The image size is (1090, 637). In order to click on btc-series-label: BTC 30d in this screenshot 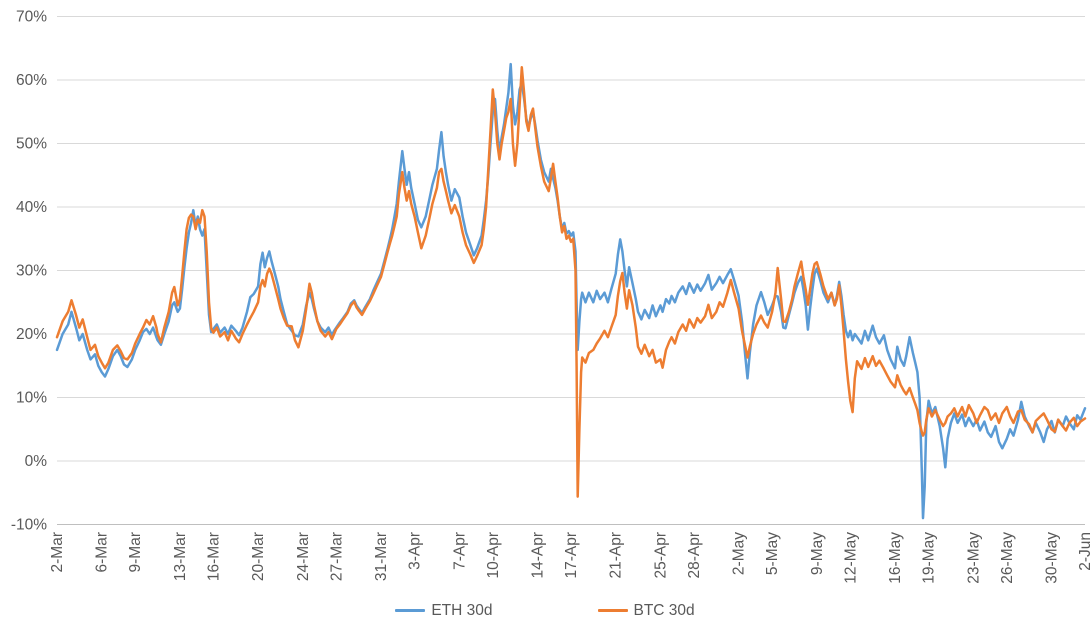, I will do `click(664, 610)`.